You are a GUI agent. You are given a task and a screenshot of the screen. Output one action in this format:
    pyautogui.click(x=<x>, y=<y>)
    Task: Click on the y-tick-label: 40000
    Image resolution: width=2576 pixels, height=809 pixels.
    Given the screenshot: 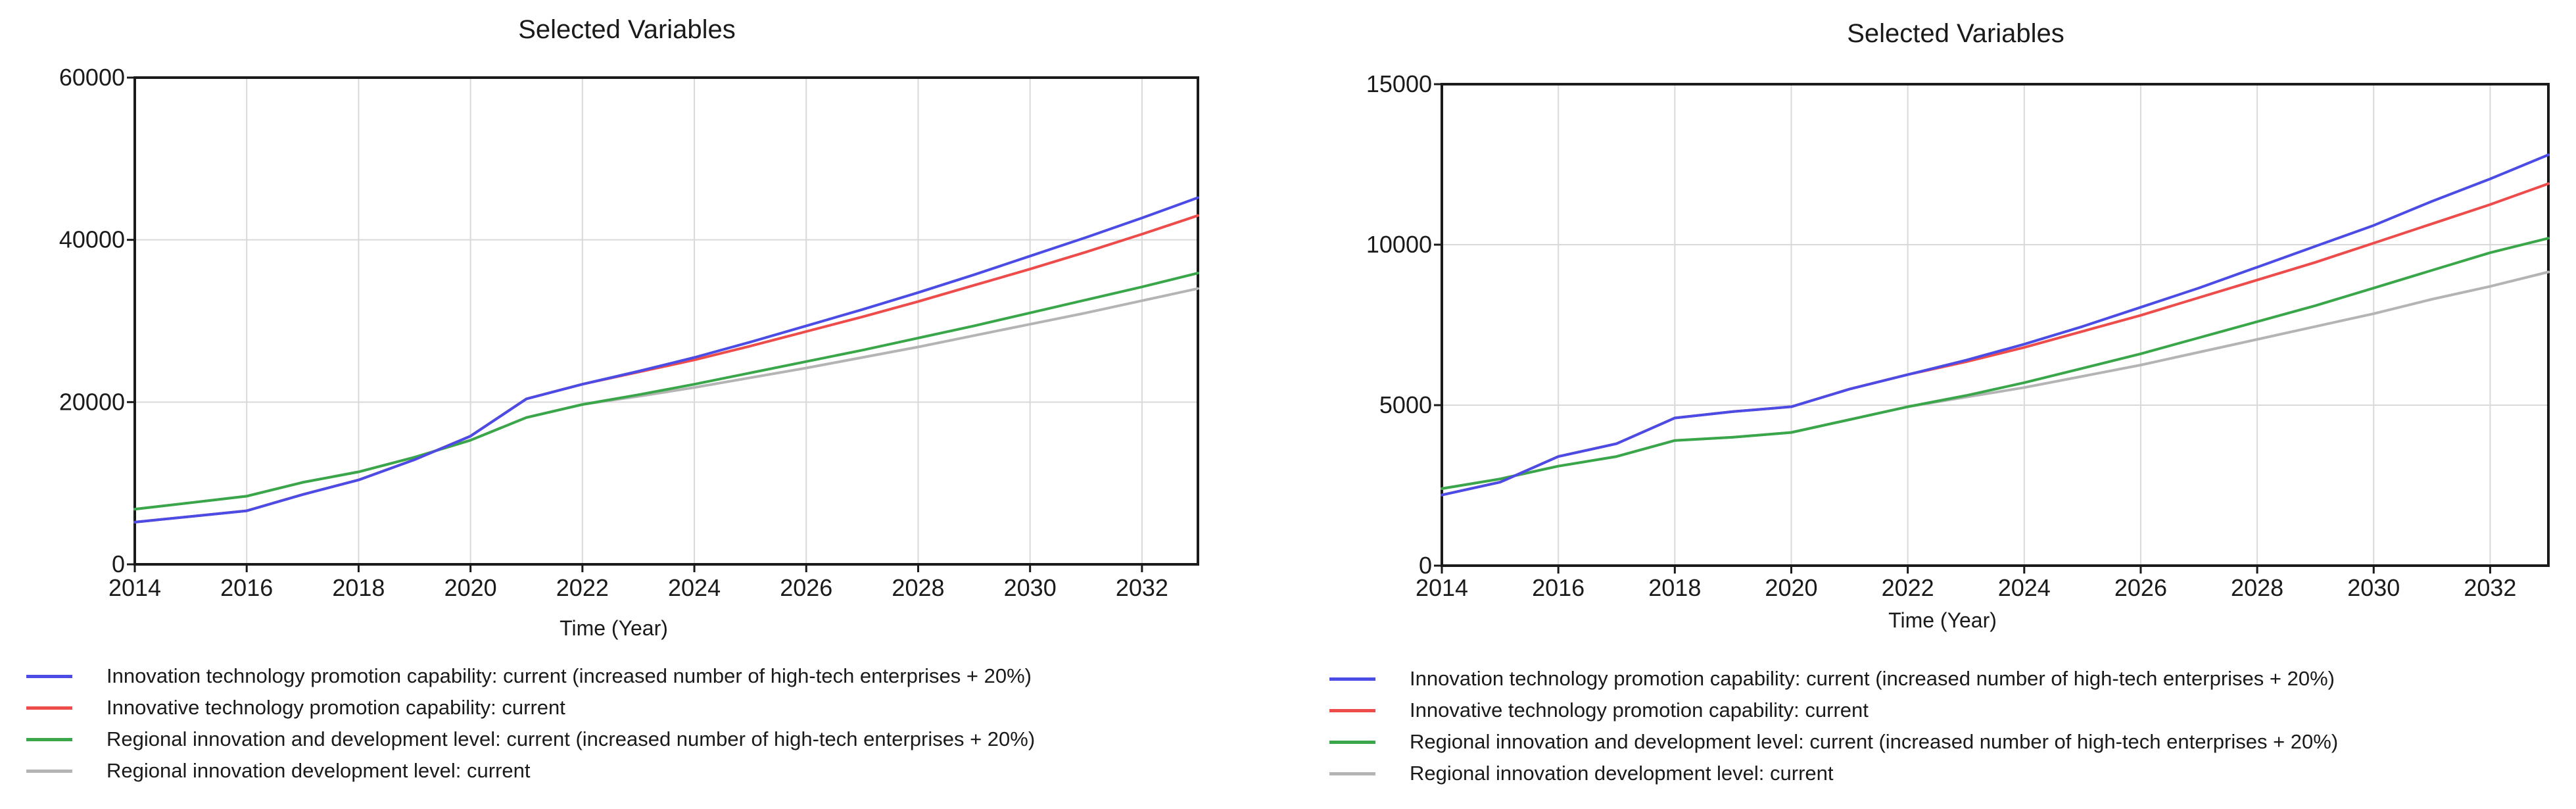 What is the action you would take?
    pyautogui.click(x=92, y=239)
    